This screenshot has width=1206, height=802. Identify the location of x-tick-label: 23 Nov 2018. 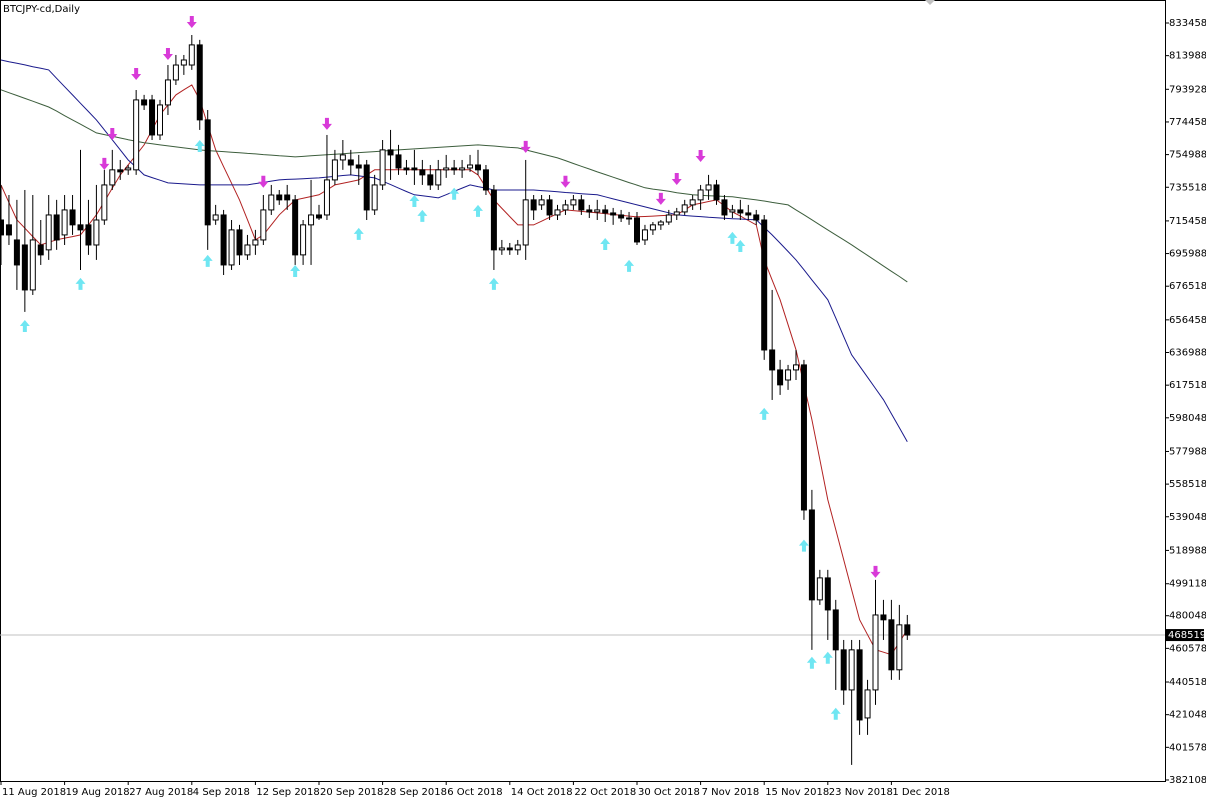
(861, 792).